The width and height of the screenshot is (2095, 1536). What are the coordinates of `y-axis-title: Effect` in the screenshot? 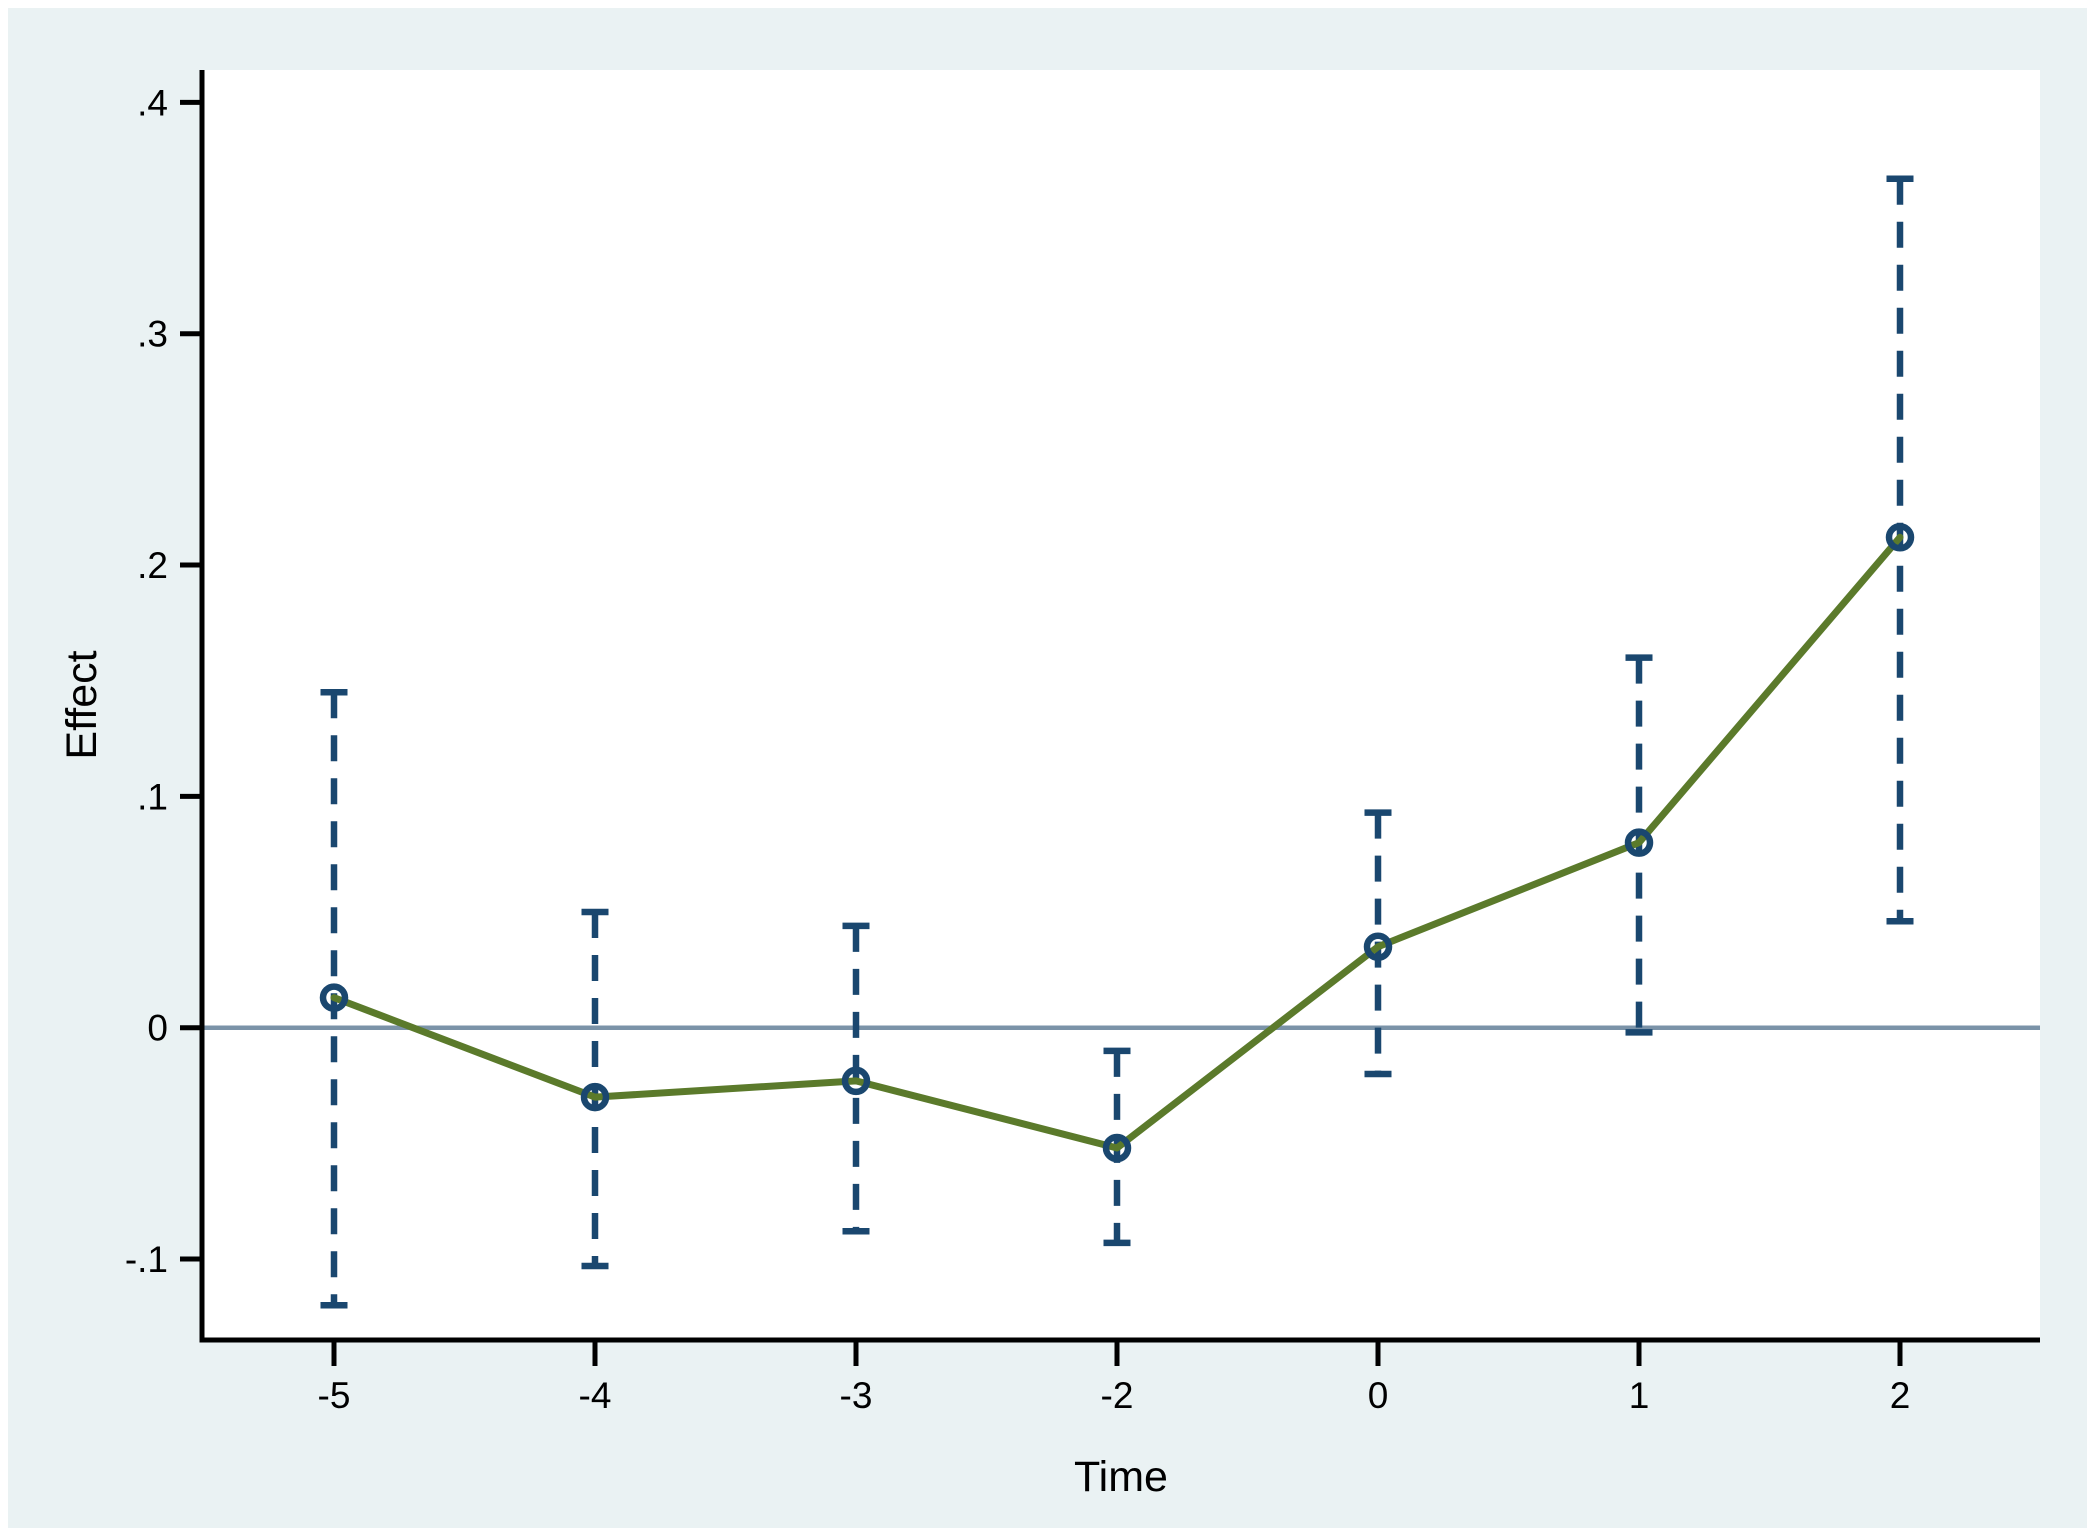 It's located at (82, 705).